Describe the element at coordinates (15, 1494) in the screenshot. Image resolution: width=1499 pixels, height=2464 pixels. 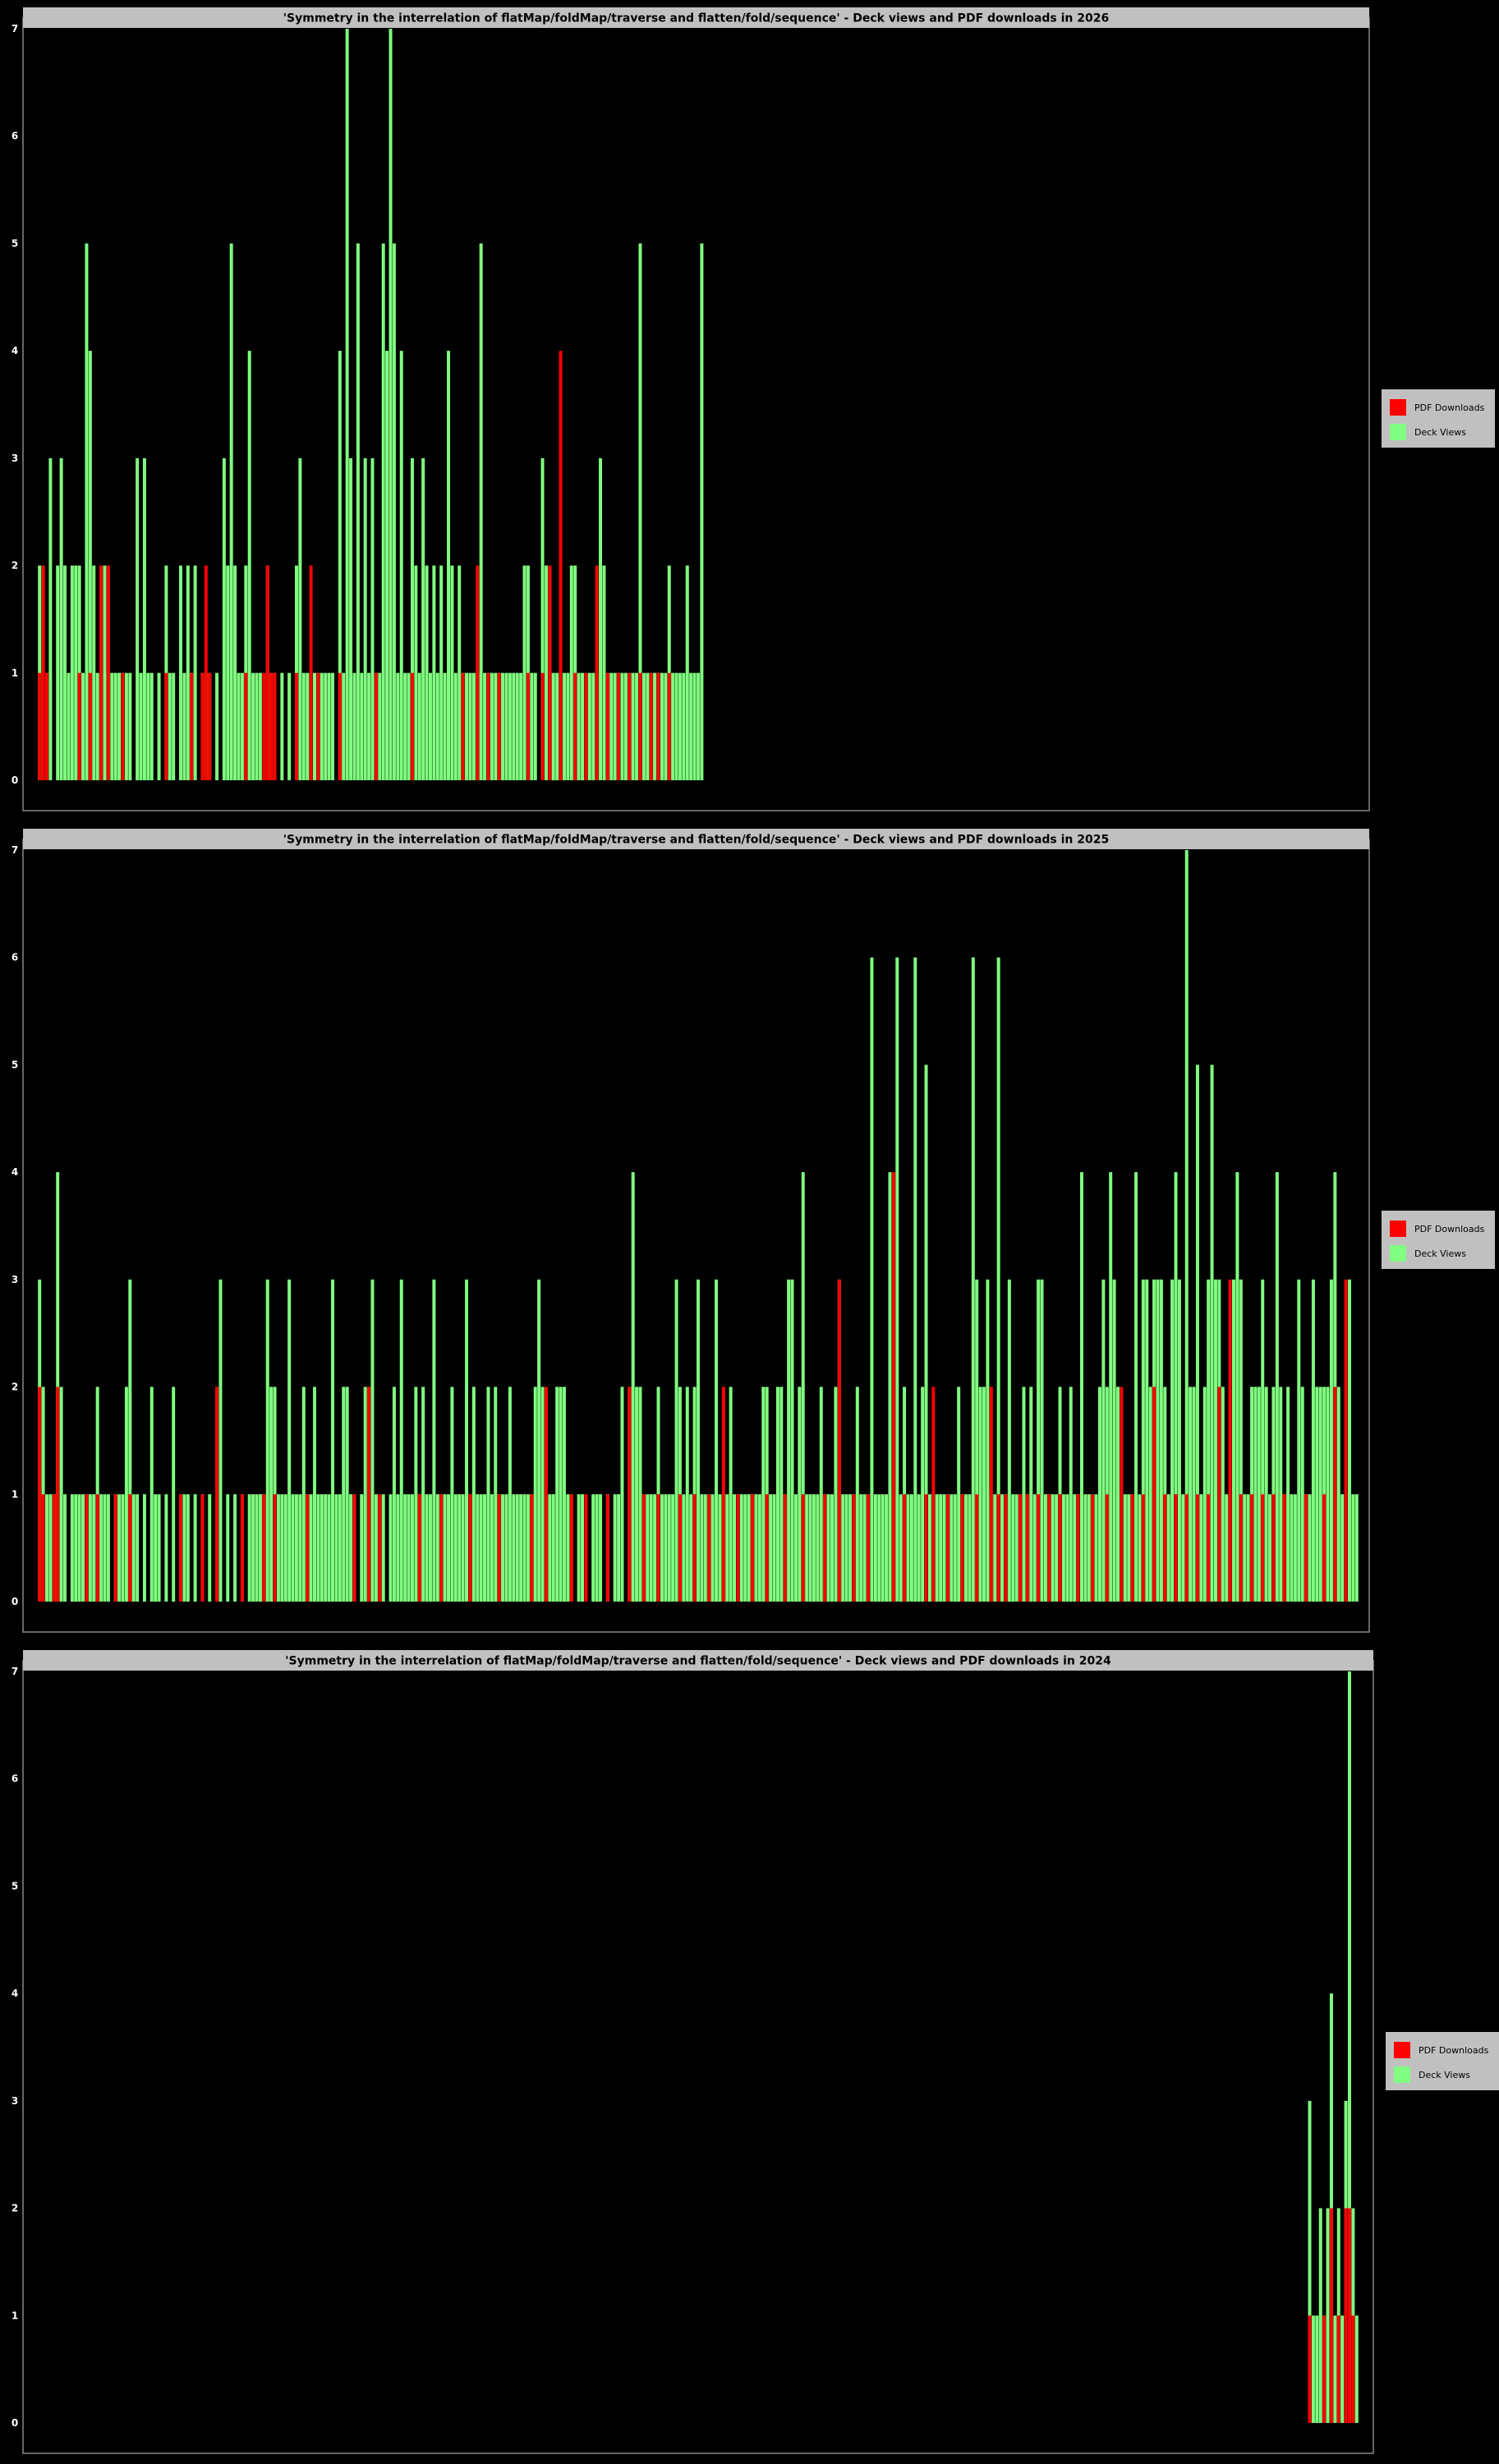
I see `y-tick-label: 1` at that location.